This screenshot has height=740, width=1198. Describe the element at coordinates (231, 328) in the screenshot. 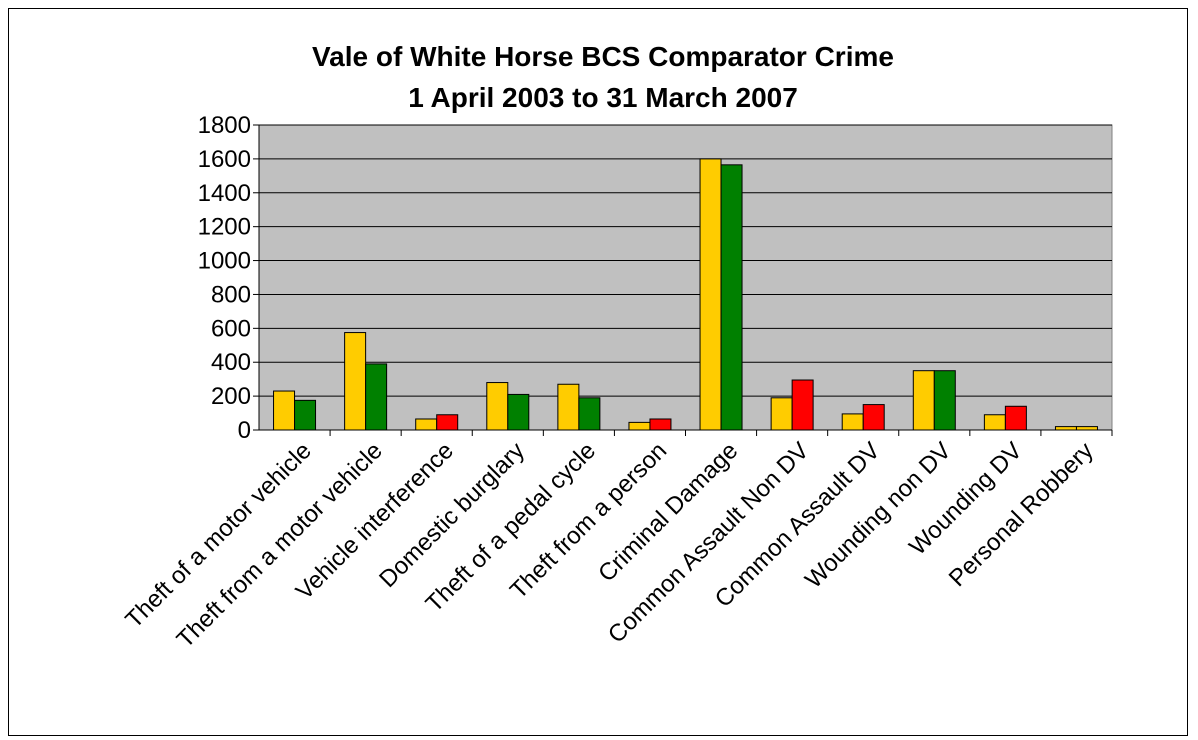

I see `y-tick-label: 600` at that location.